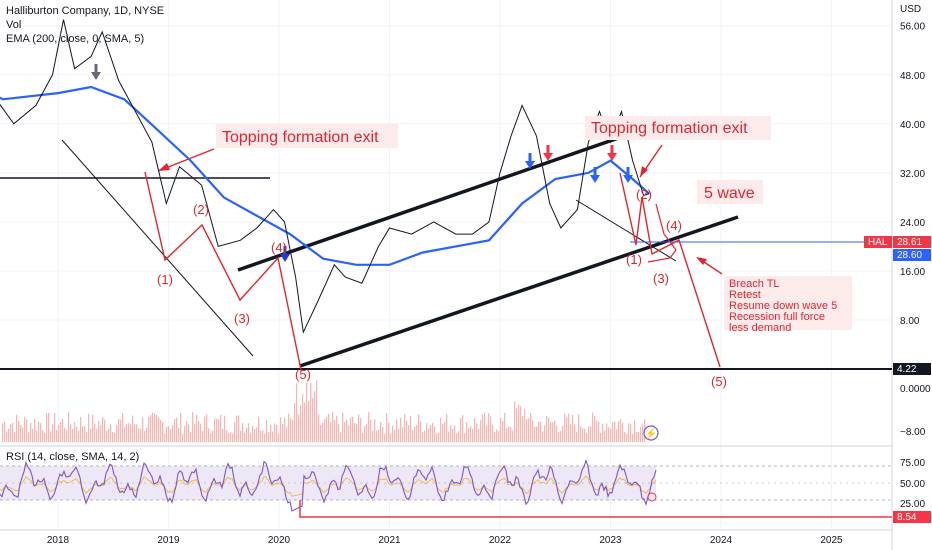 The width and height of the screenshot is (932, 550). I want to click on rsi-circle-marker, so click(652, 497).